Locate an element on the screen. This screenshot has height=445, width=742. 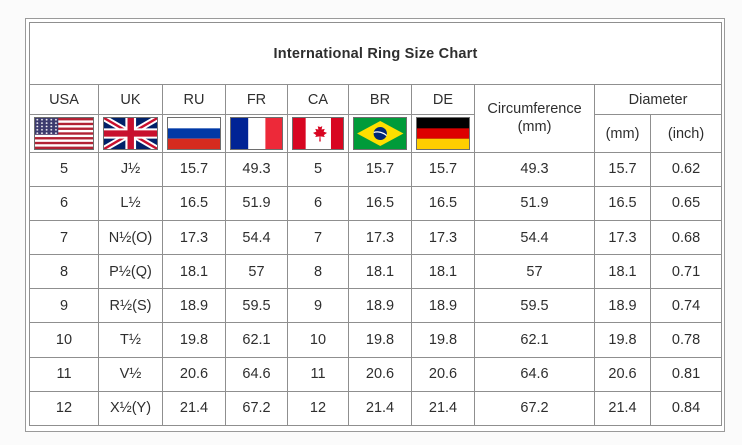
france-flag-icon is located at coordinates (256, 134).